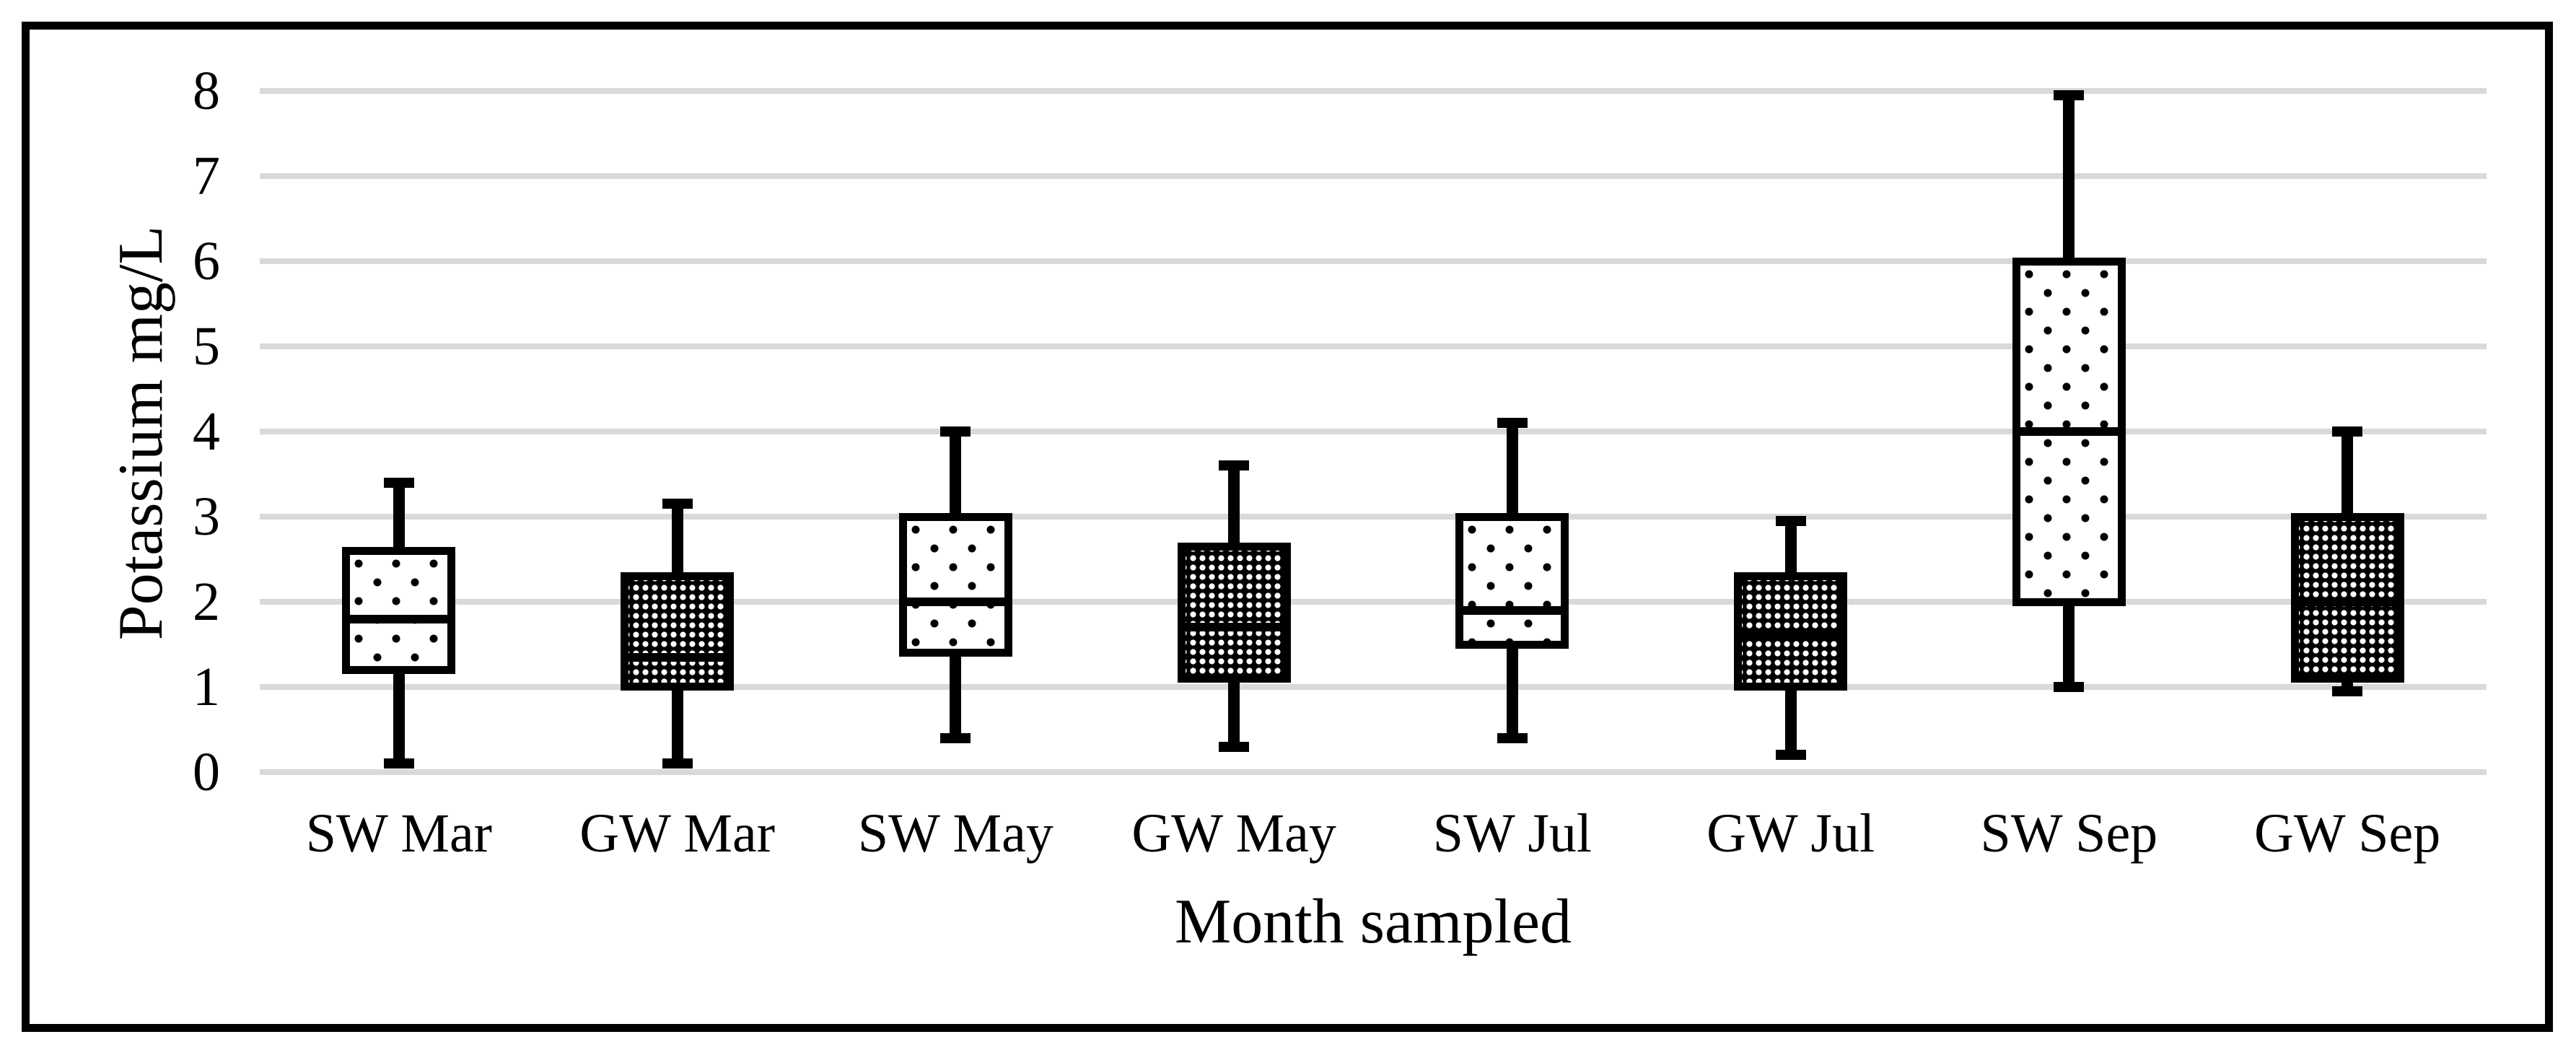  What do you see at coordinates (956, 474) in the screenshot?
I see `whisker-top-stem-sw-may` at bounding box center [956, 474].